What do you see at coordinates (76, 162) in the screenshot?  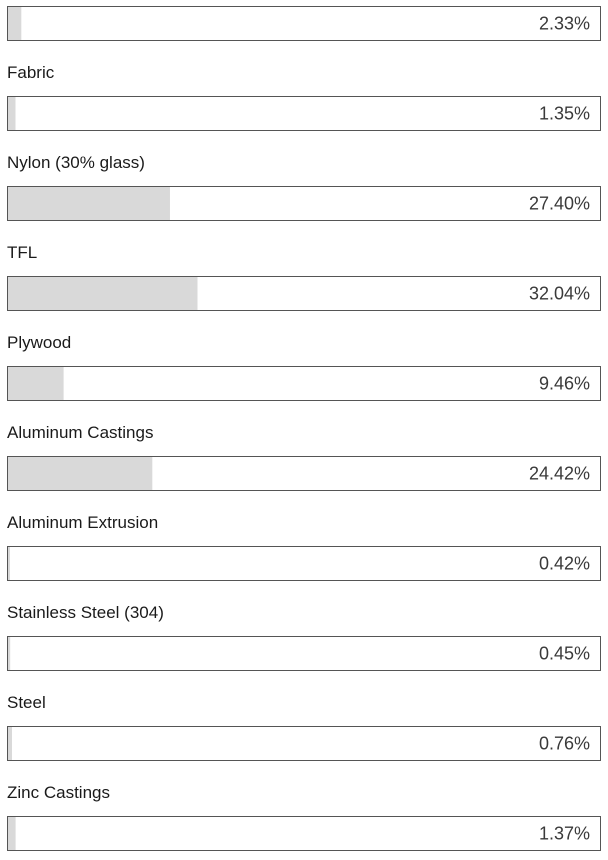 I see `category-label: Nylon (30% glass)` at bounding box center [76, 162].